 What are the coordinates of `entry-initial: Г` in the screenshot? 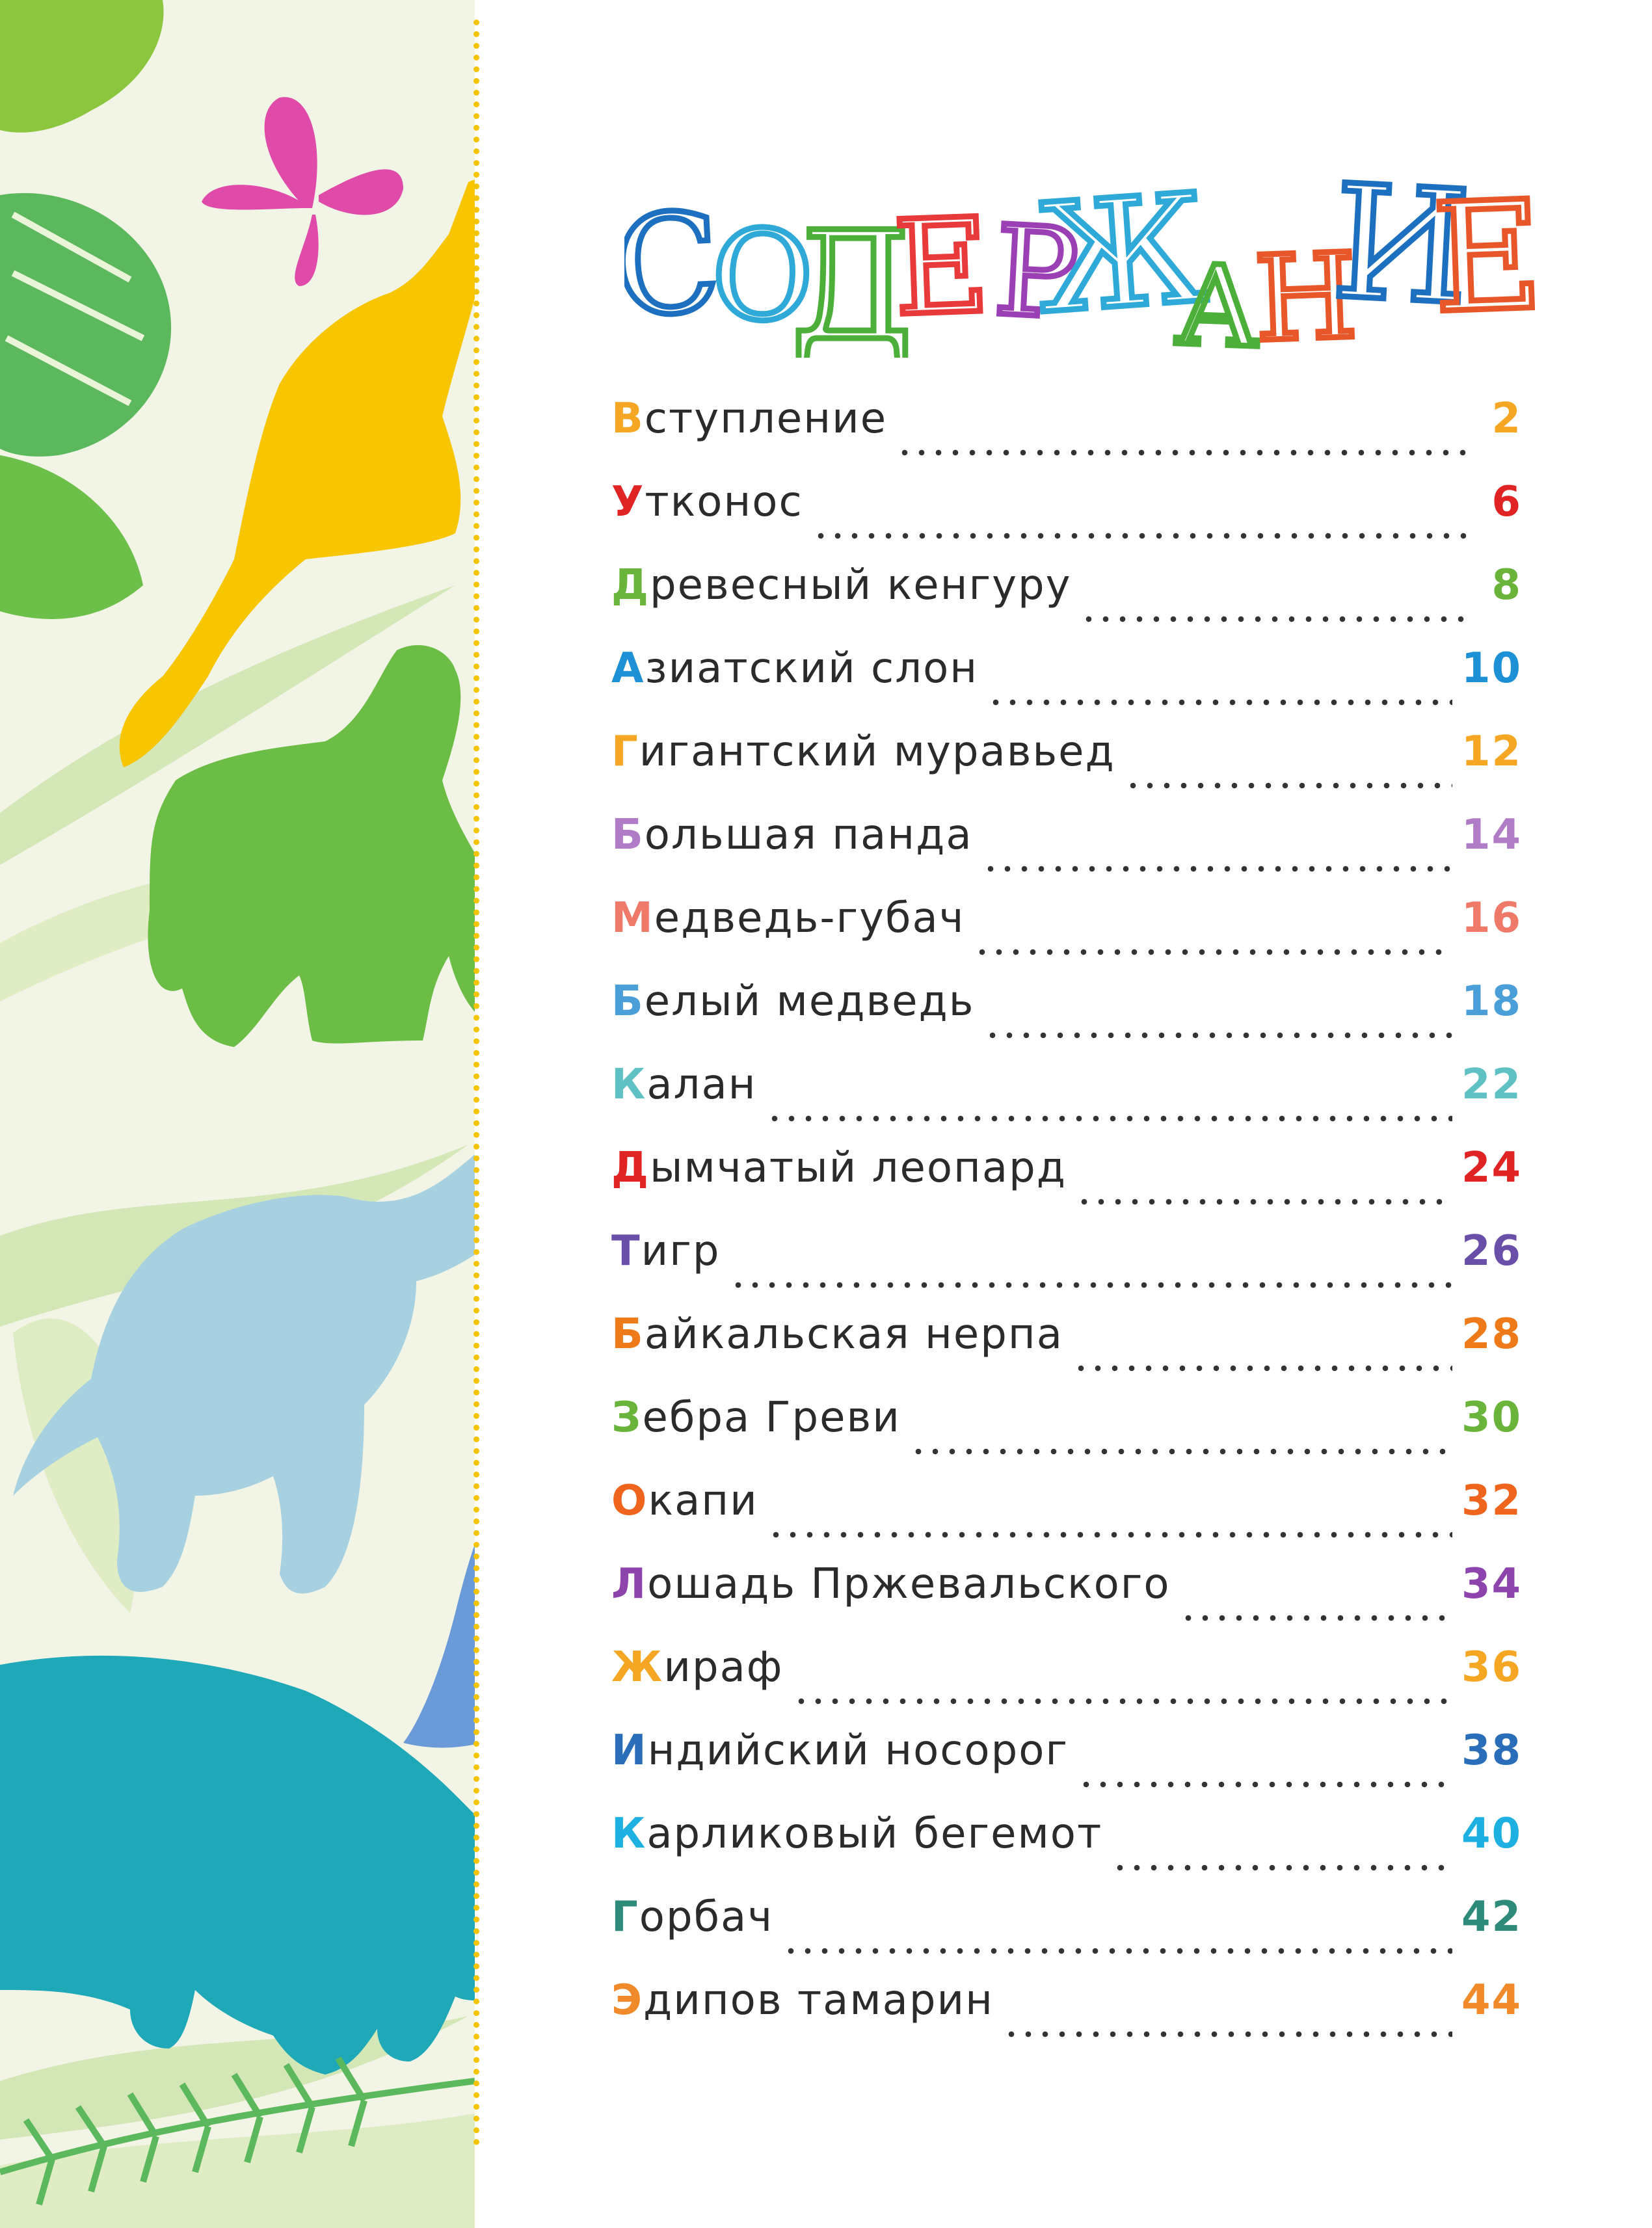 It's located at (625, 752).